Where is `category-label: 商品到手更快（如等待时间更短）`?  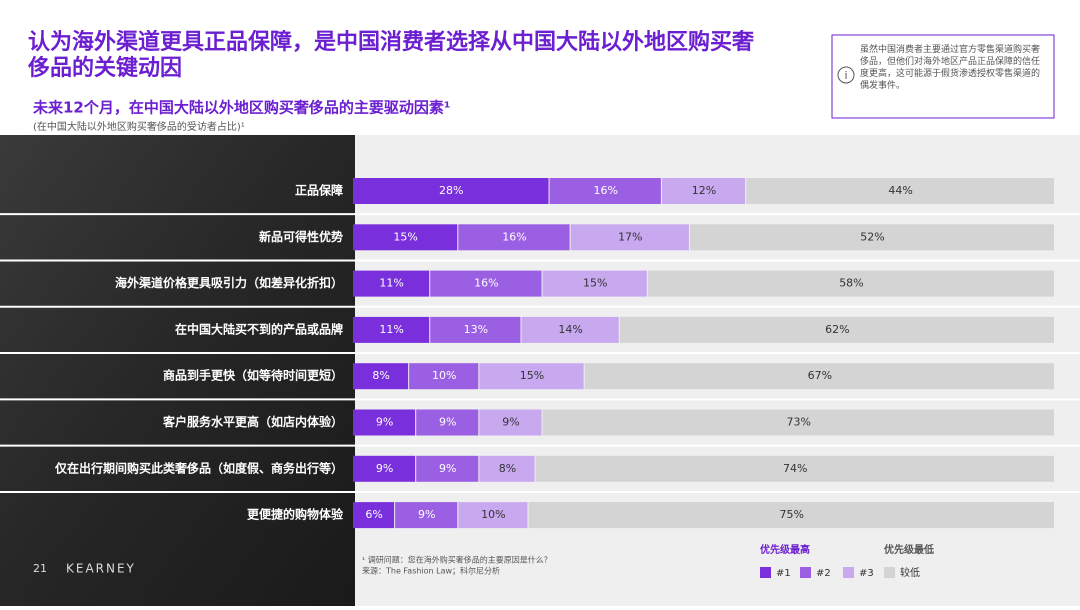
category-label: 商品到手更快（如等待时间更短） is located at coordinates (253, 375).